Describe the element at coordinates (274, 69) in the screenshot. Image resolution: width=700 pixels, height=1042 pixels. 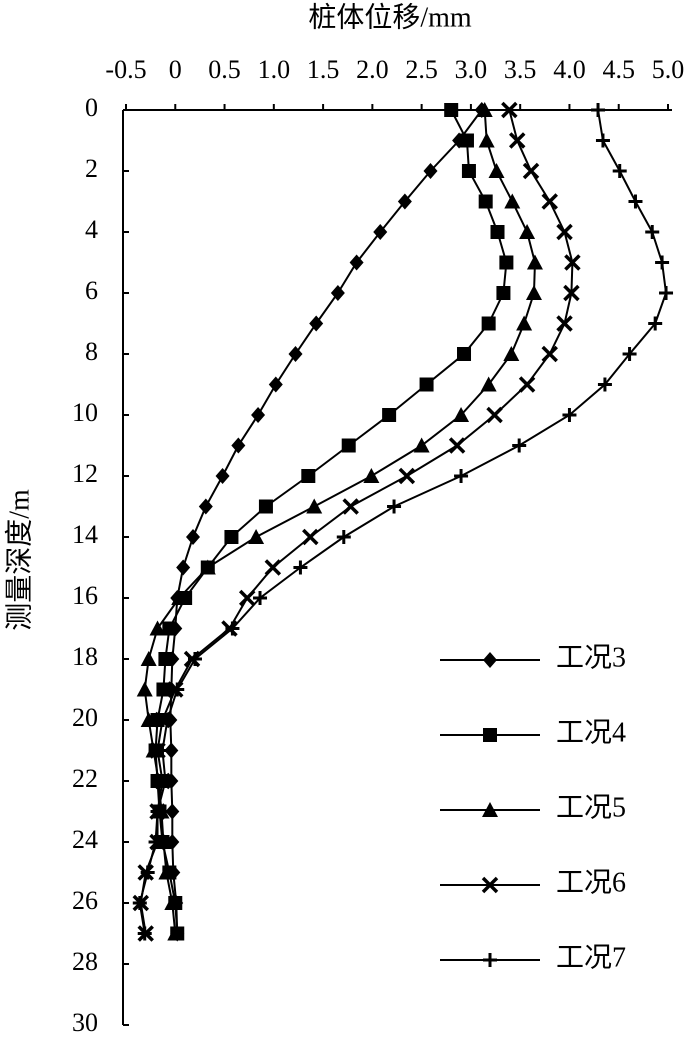
I see `x-tick-label: 1.0` at that location.